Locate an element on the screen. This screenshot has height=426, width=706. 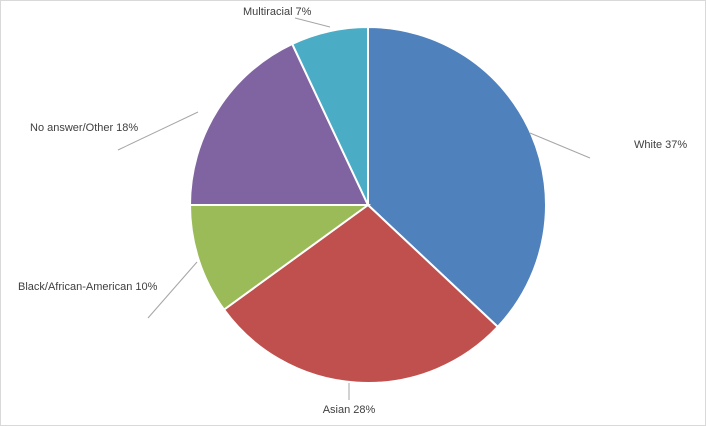
slice-label: White 37% is located at coordinates (660, 145).